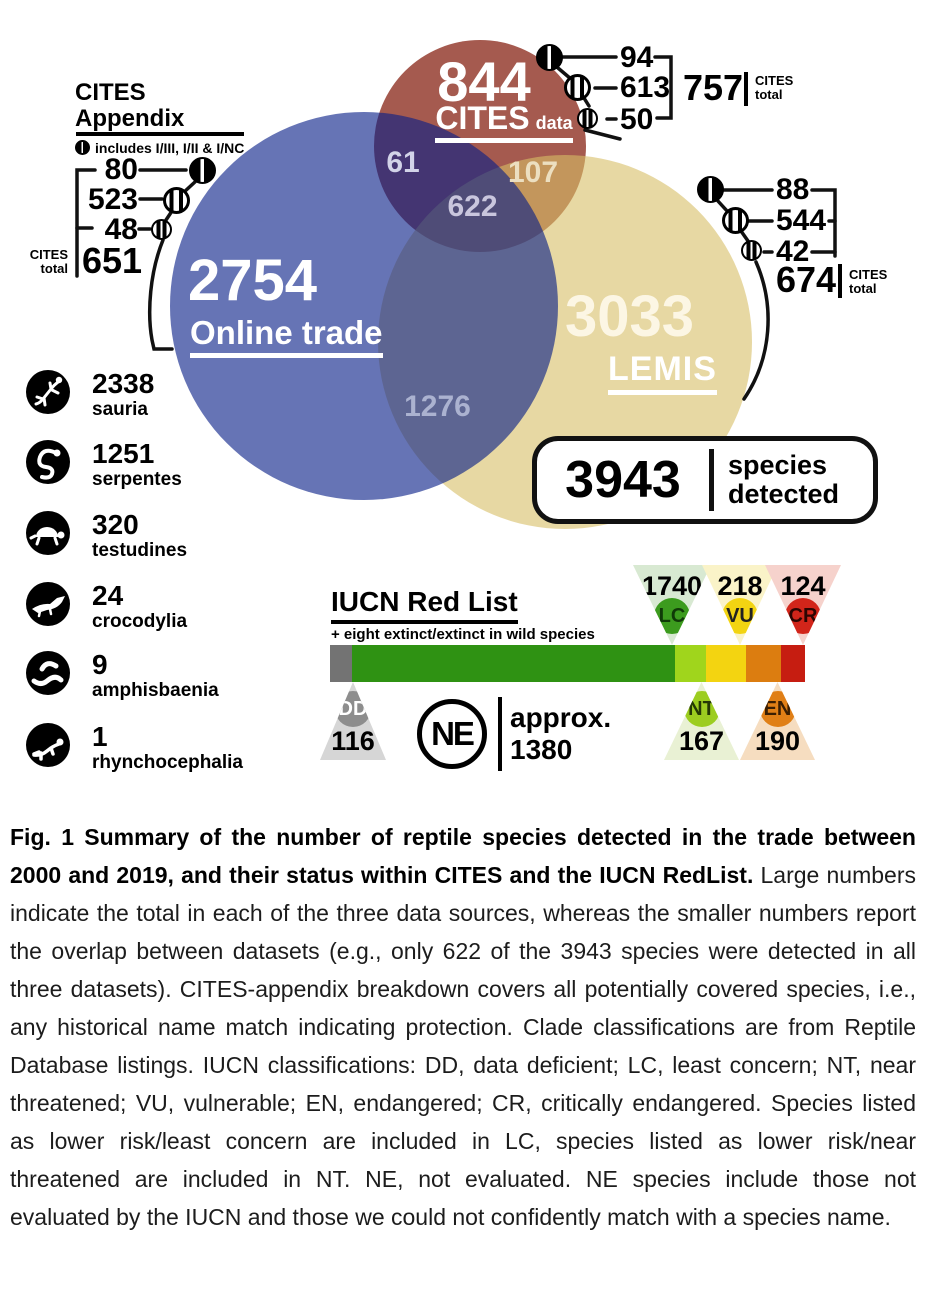 This screenshot has width=926, height=1290. Describe the element at coordinates (482, 118) in the screenshot. I see `cites-label-text: CITES` at that location.